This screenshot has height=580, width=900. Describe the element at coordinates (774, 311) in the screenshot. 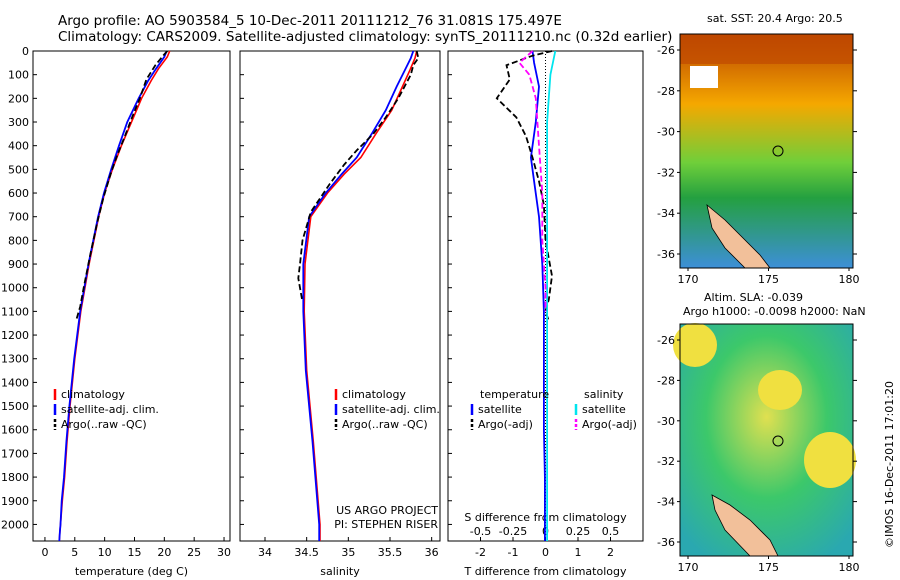

I see `sla-map-title2: Argo h1000: -0.0098 h2000: NaN` at that location.